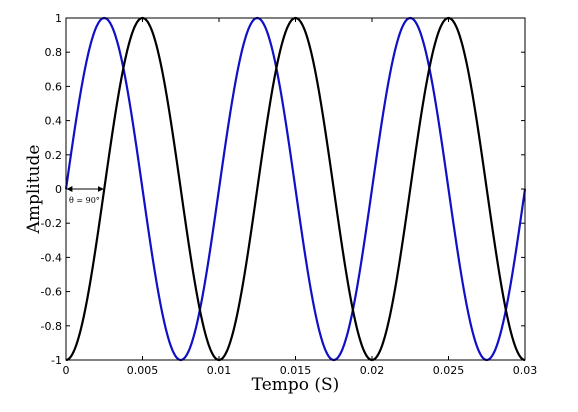 Image resolution: width=578 pixels, height=412 pixels. I want to click on x-axis-title: Tempo (S), so click(296, 385).